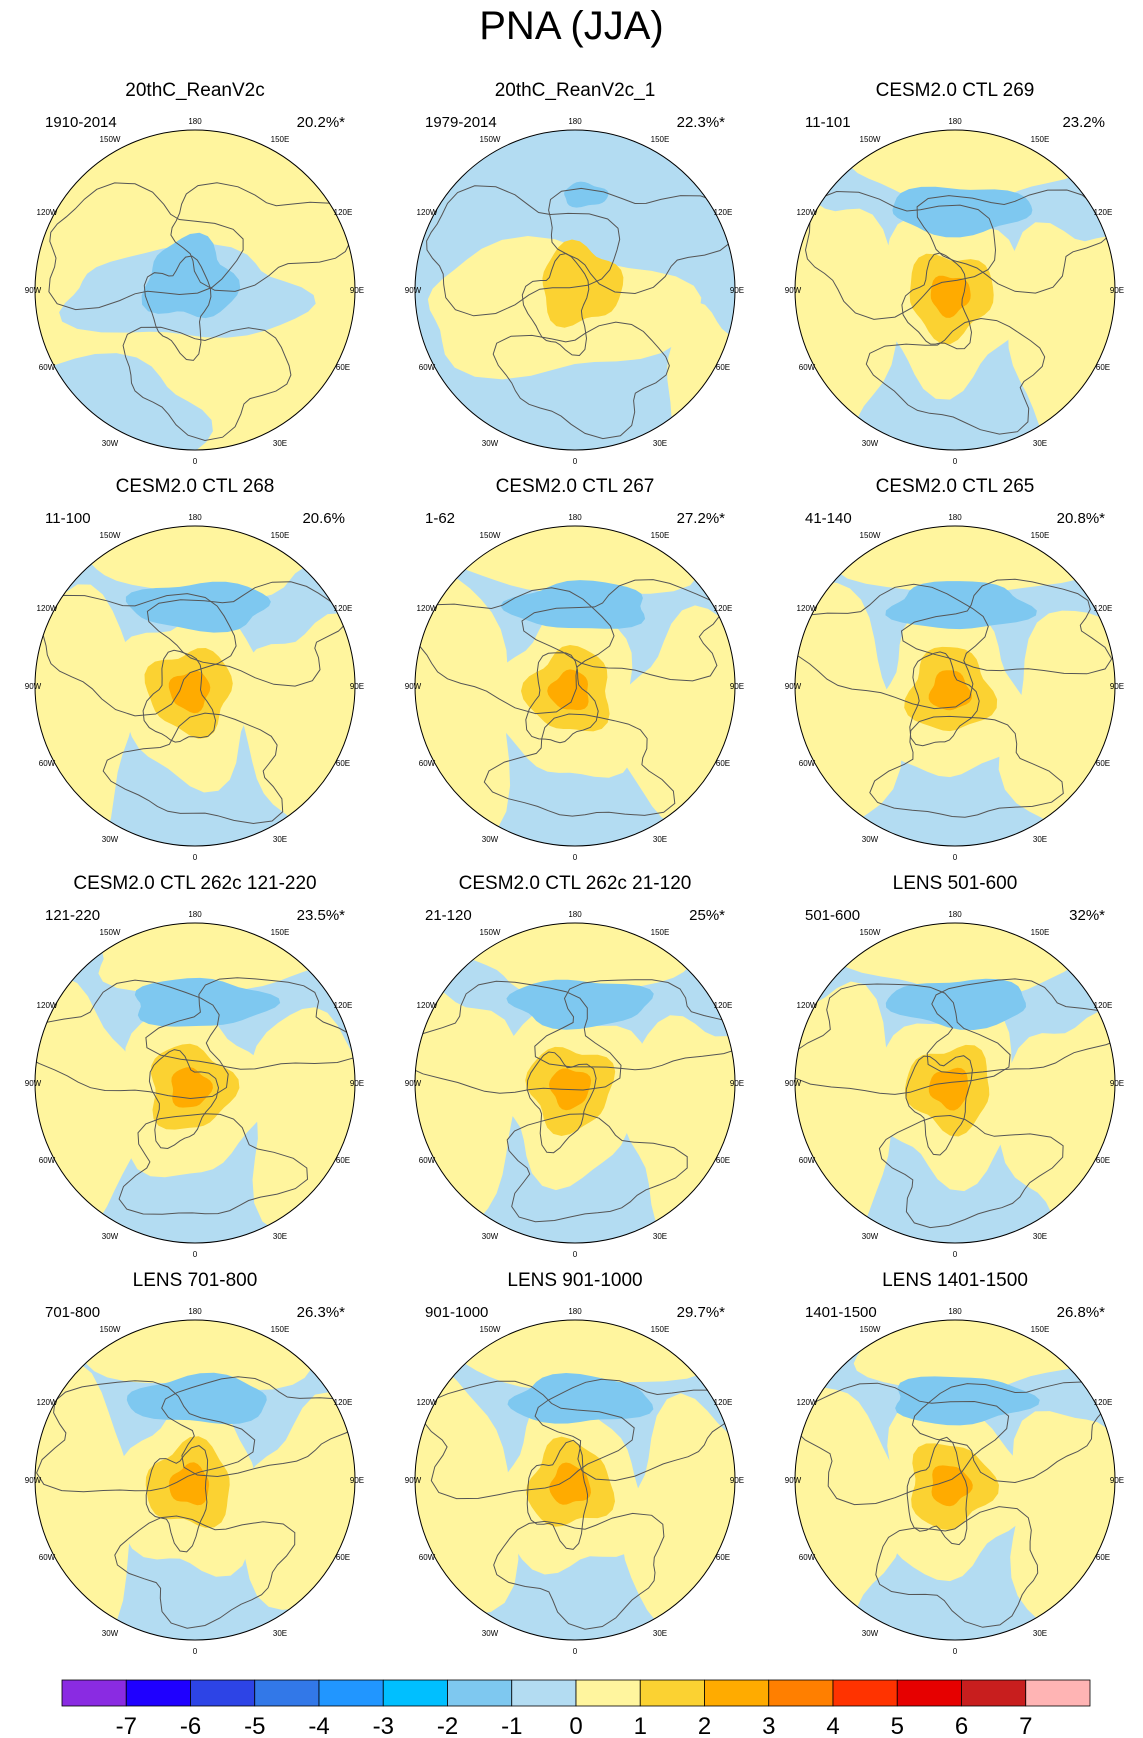 The height and width of the screenshot is (1738, 1143). What do you see at coordinates (955, 1280) in the screenshot?
I see `panel-title: LENS 1401-1500` at bounding box center [955, 1280].